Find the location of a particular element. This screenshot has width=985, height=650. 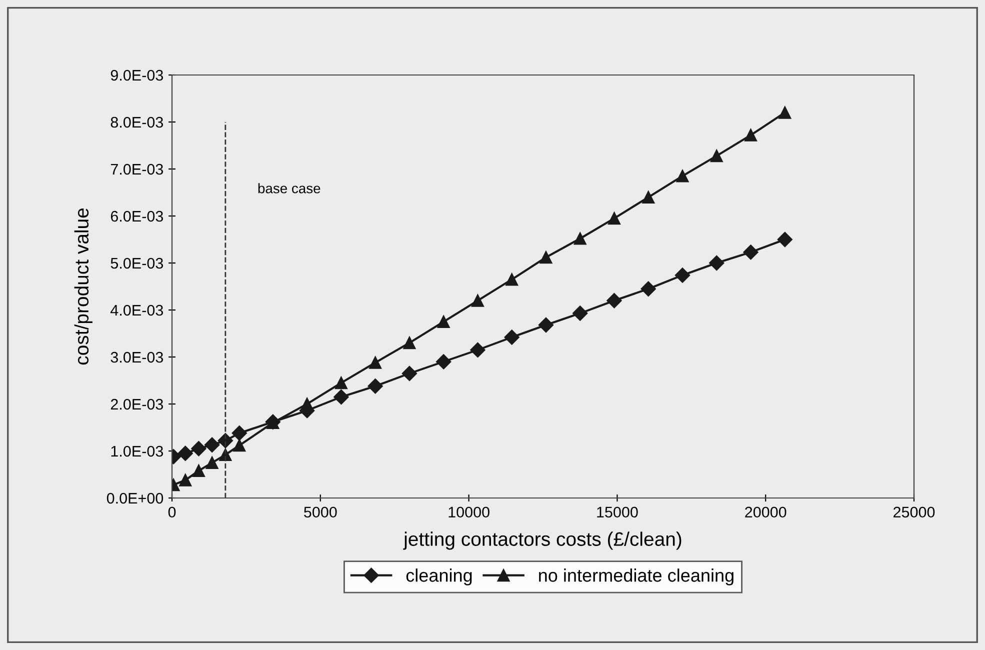

y-tick-label: 2.0E-03 is located at coordinates (136, 404).